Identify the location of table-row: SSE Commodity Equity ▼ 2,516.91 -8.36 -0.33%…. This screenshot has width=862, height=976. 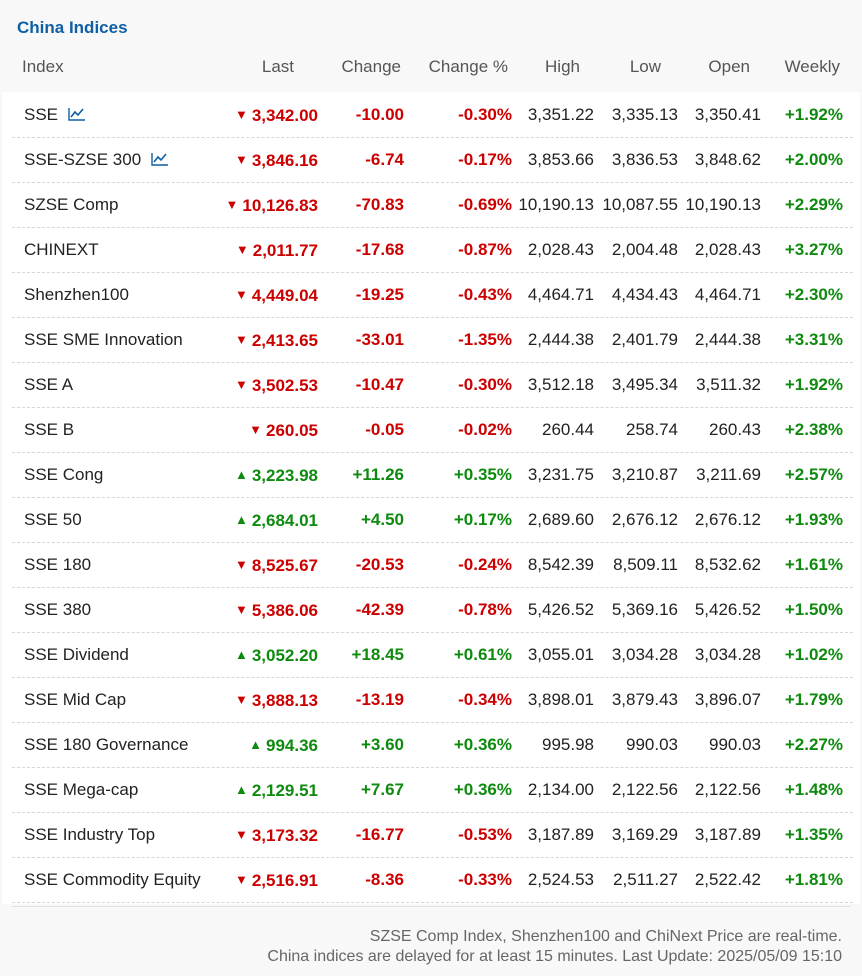
(432, 880).